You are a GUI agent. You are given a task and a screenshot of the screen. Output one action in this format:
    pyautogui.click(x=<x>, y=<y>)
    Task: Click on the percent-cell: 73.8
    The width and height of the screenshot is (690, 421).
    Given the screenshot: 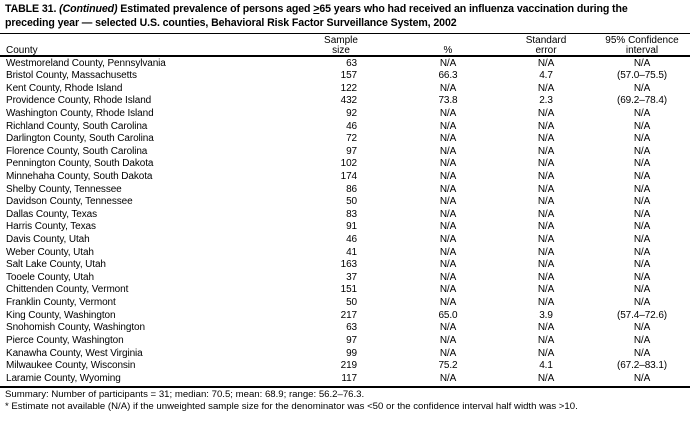 What is the action you would take?
    pyautogui.click(x=448, y=101)
    